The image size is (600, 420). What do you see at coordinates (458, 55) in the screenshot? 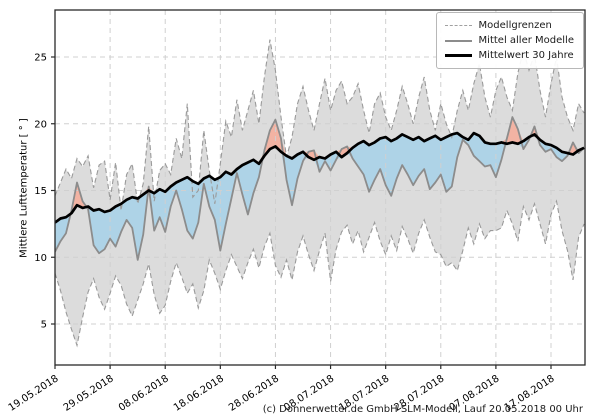
I see `black-line-icon` at bounding box center [458, 55].